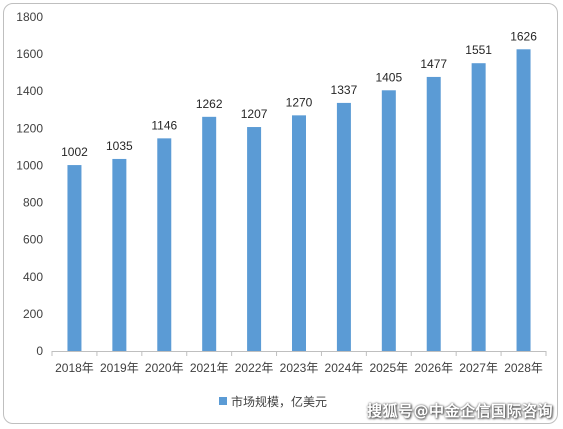 The height and width of the screenshot is (429, 563). I want to click on data-label: 1477, so click(433, 64).